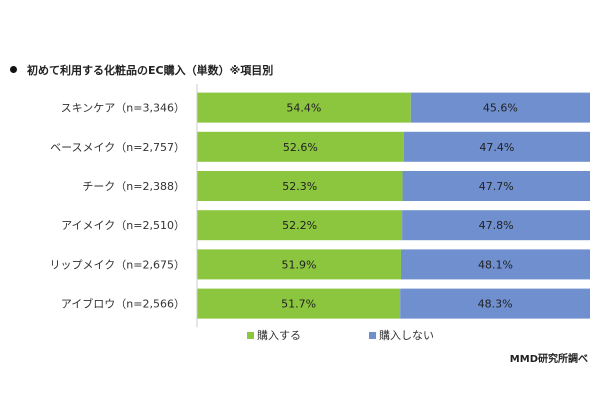  I want to click on data-label: 51.9%, so click(299, 264).